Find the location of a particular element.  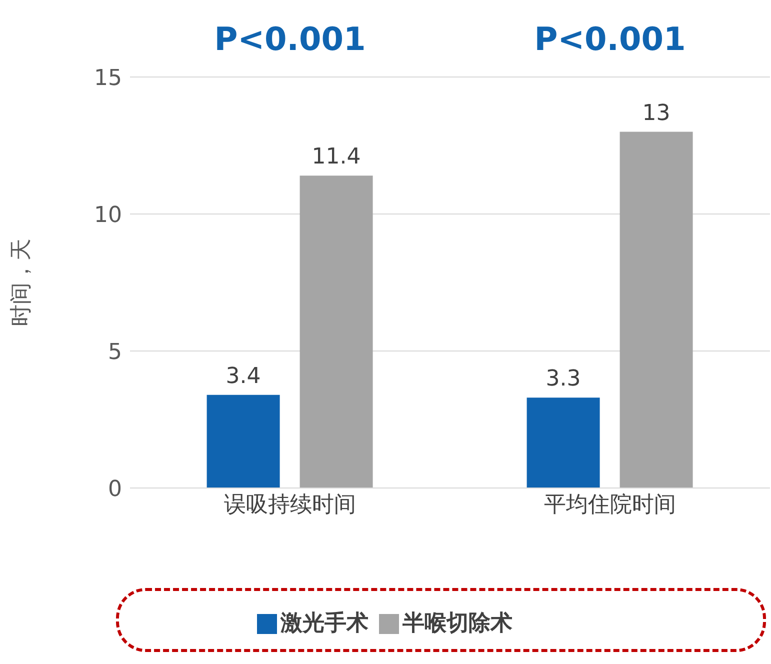

y-tick-label: 5 is located at coordinates (115, 352).